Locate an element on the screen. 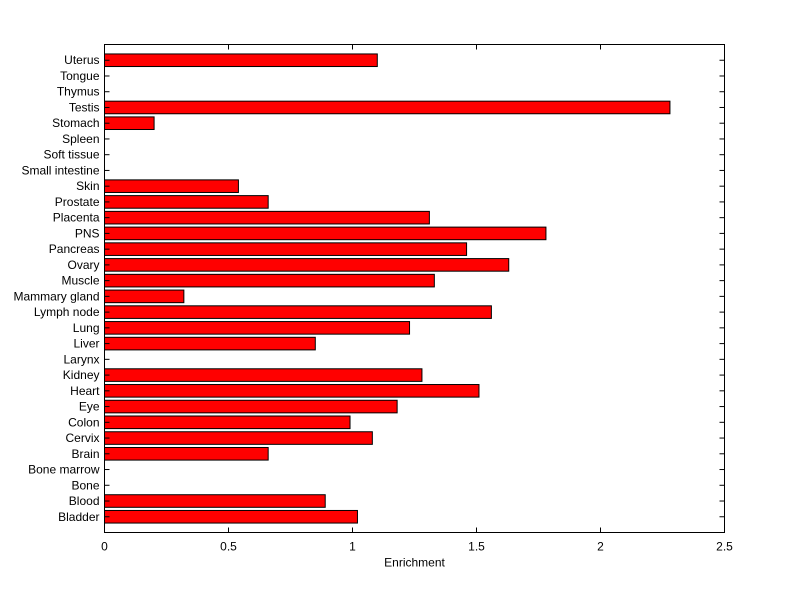 This screenshot has height=599, width=800. category-label: Placenta is located at coordinates (76, 218).